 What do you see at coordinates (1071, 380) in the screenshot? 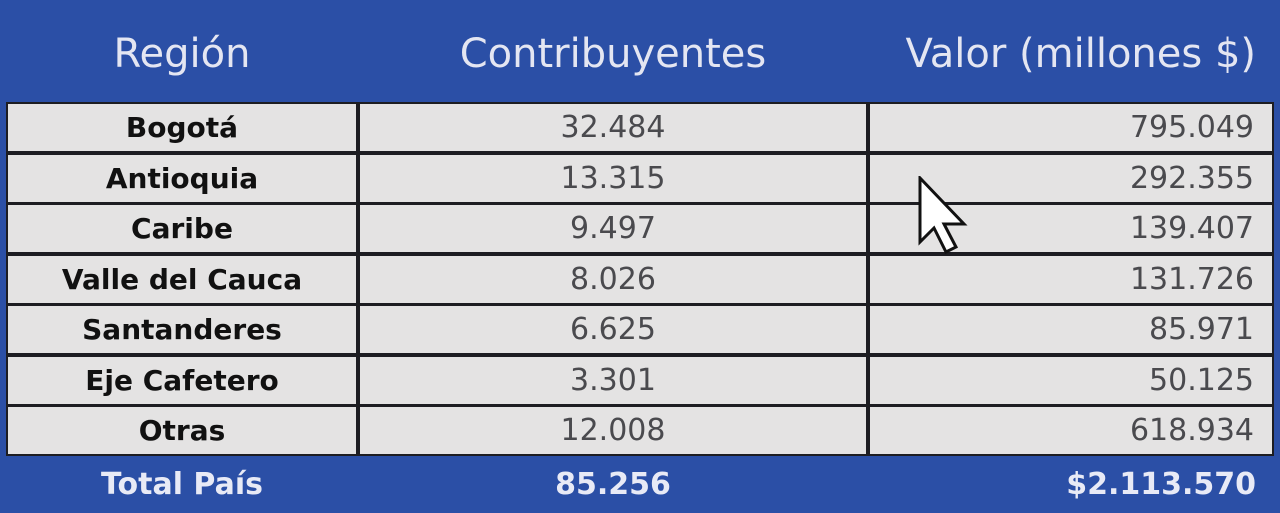
I see `valor-cell: 50.125` at bounding box center [1071, 380].